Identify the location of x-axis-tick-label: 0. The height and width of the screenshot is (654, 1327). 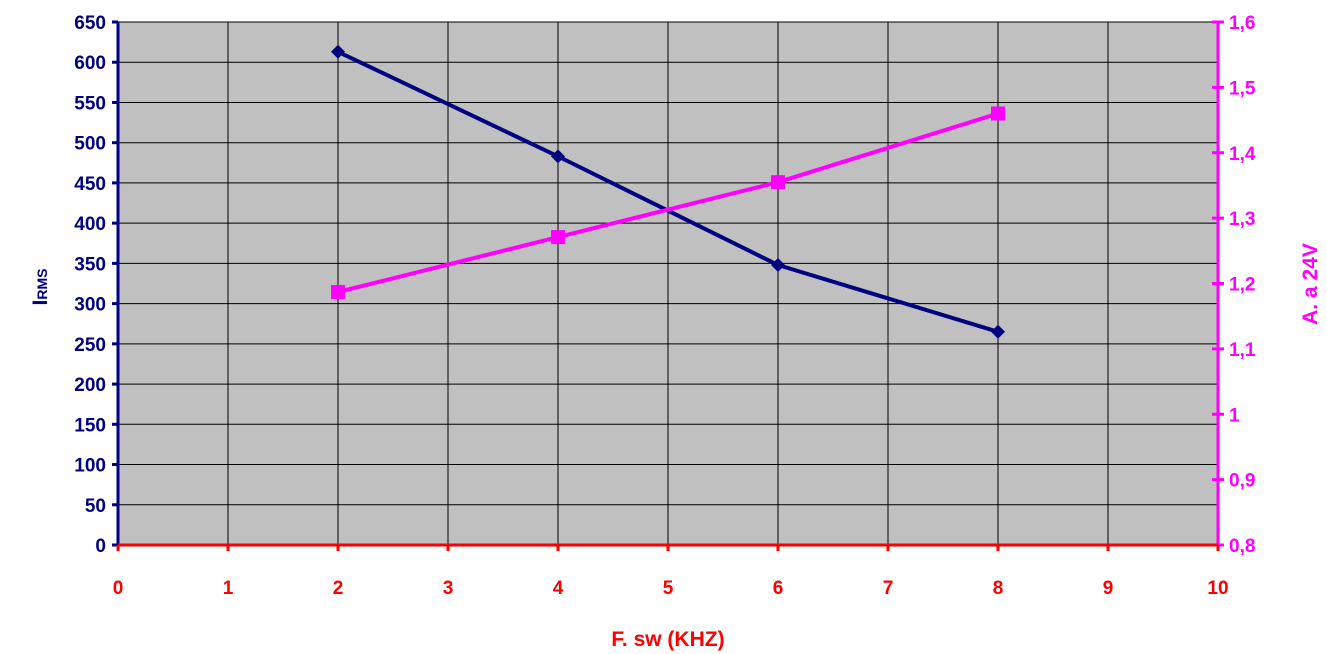
(118, 588).